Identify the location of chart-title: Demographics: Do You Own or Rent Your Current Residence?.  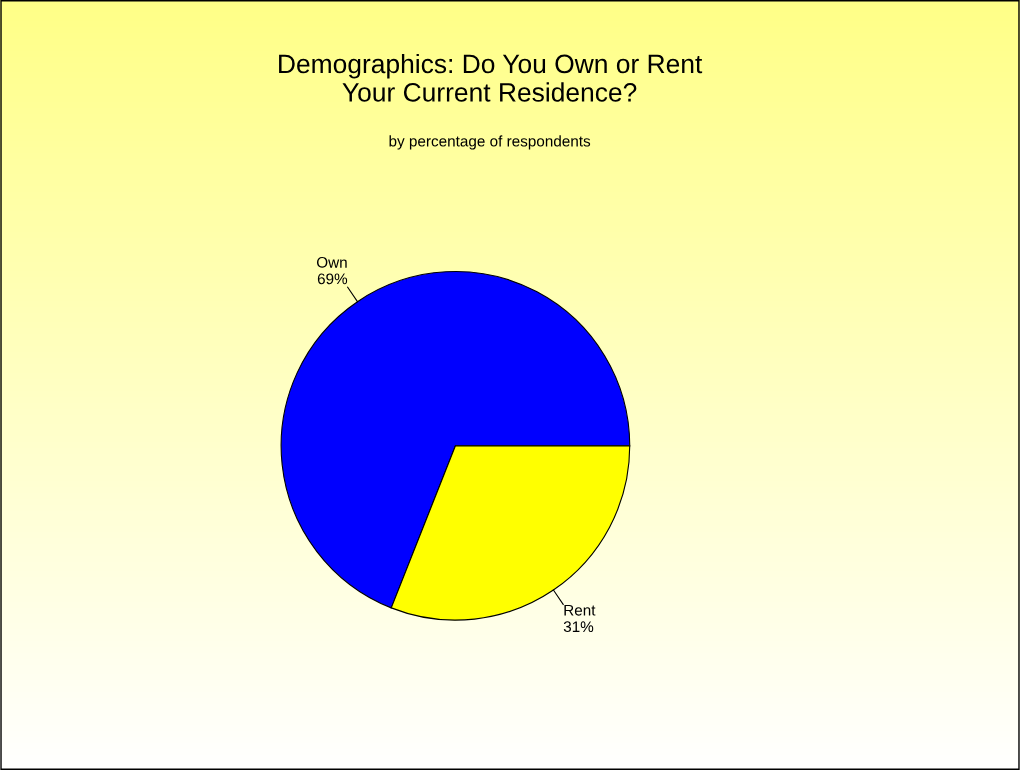
(491, 77).